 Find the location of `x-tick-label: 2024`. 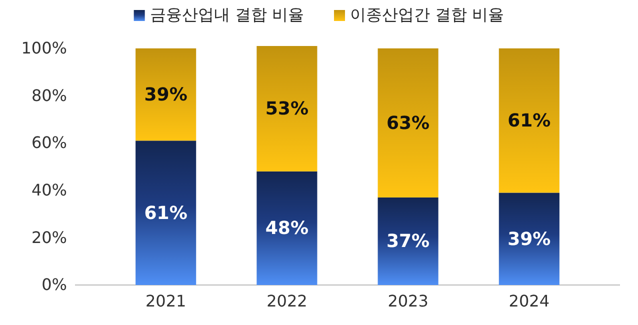

x-tick-label: 2024 is located at coordinates (529, 300).